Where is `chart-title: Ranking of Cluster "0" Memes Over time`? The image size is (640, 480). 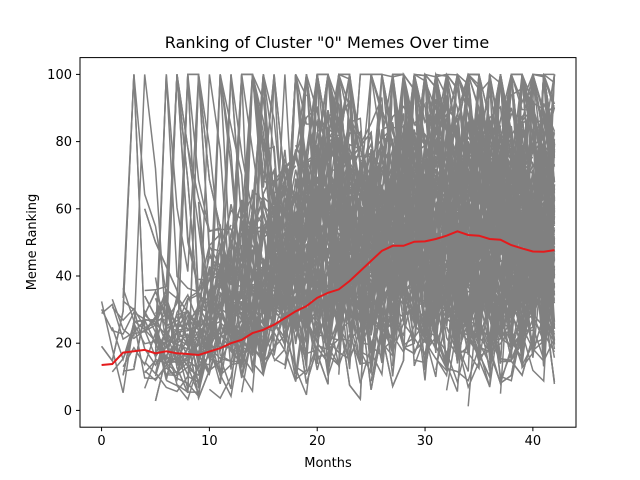 chart-title: Ranking of Cluster "0" Memes Over time is located at coordinates (327, 42).